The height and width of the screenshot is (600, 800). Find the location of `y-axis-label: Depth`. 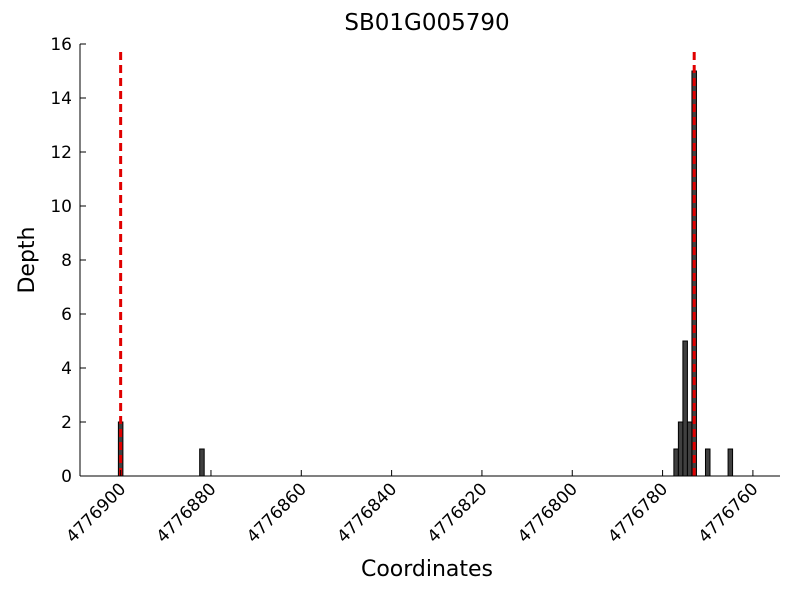

y-axis-label: Depth is located at coordinates (27, 259).